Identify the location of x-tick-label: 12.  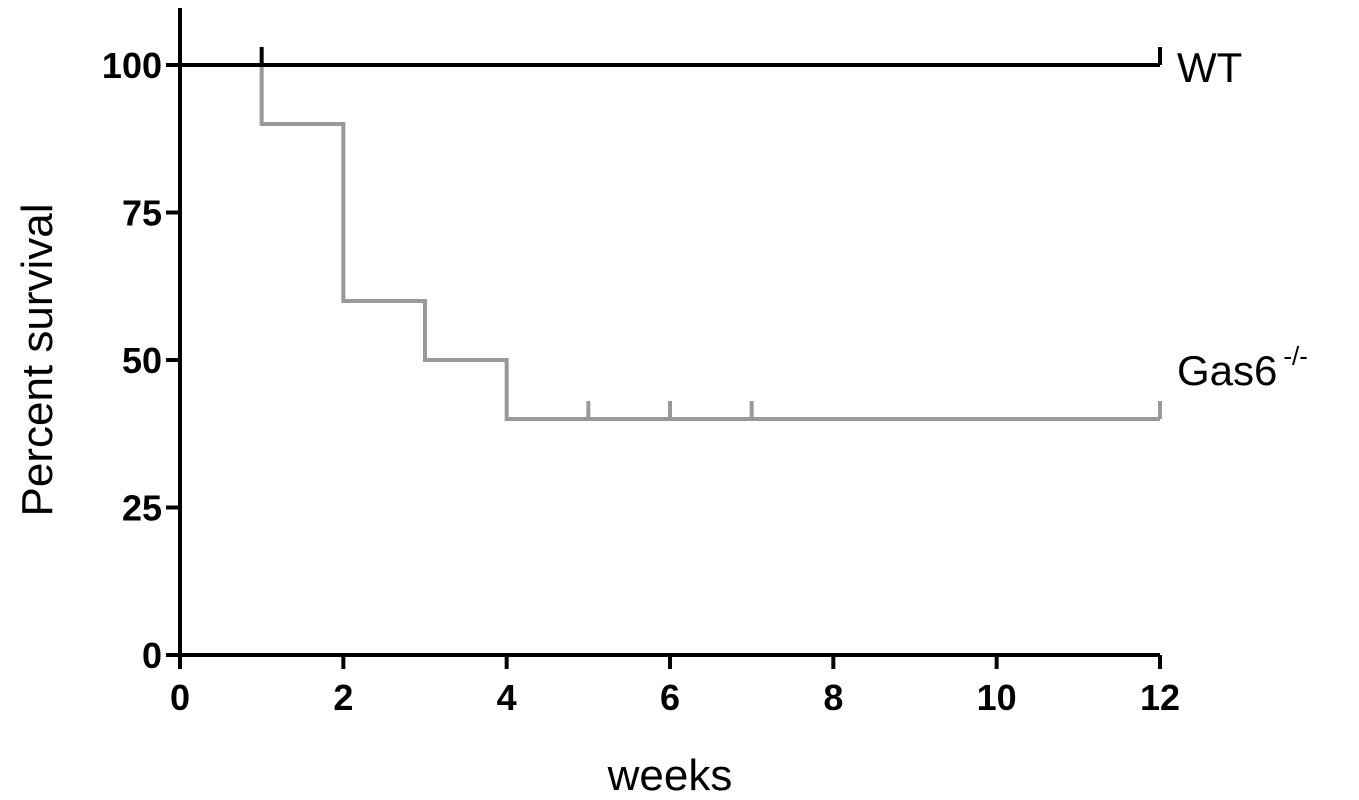
(1160, 697).